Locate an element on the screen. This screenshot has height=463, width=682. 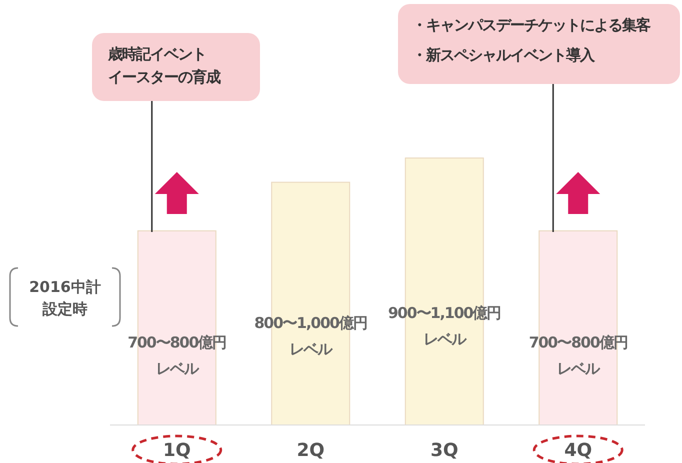
x-tick-label: 2Q is located at coordinates (310, 450).